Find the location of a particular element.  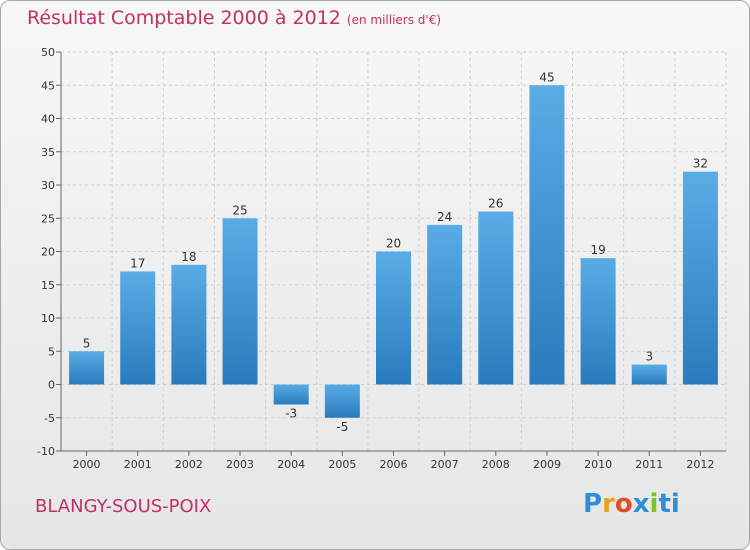

x-tick-label: 2011 is located at coordinates (649, 464).